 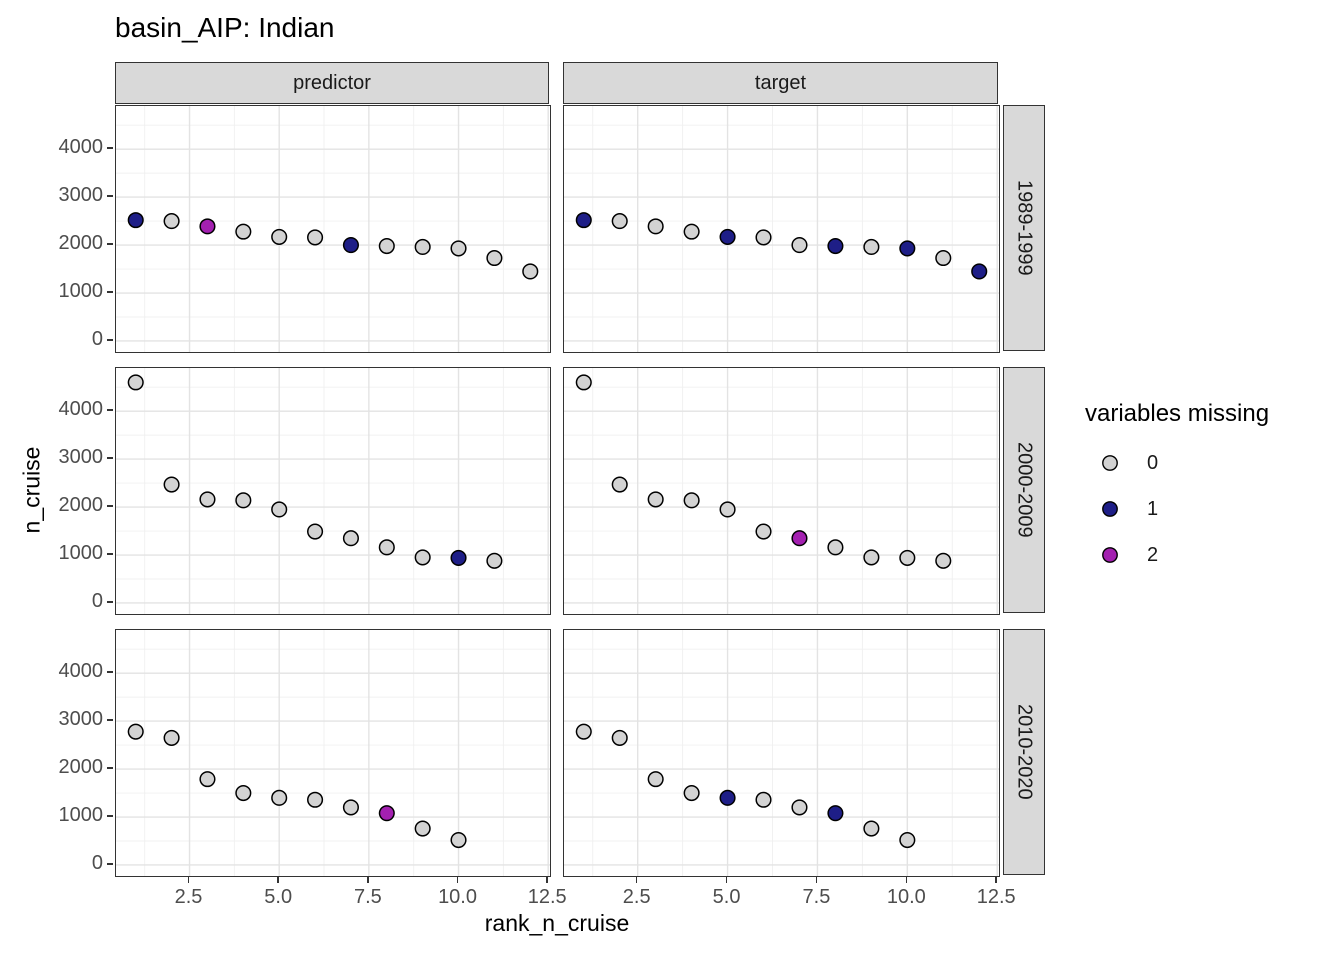 I want to click on y-tick-label: 4000, so click(x=81, y=671).